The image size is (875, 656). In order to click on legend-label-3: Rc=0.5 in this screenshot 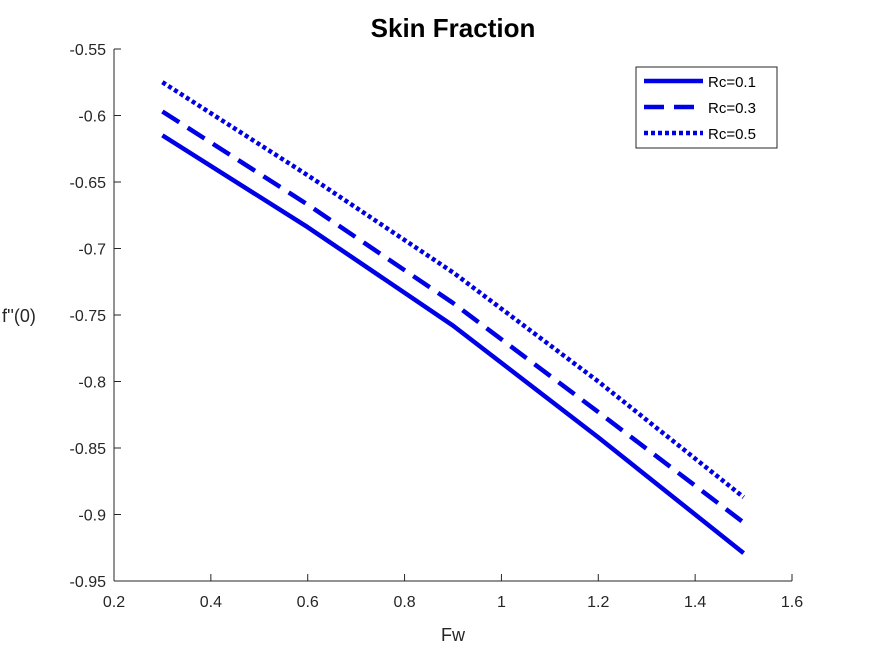, I will do `click(732, 134)`.